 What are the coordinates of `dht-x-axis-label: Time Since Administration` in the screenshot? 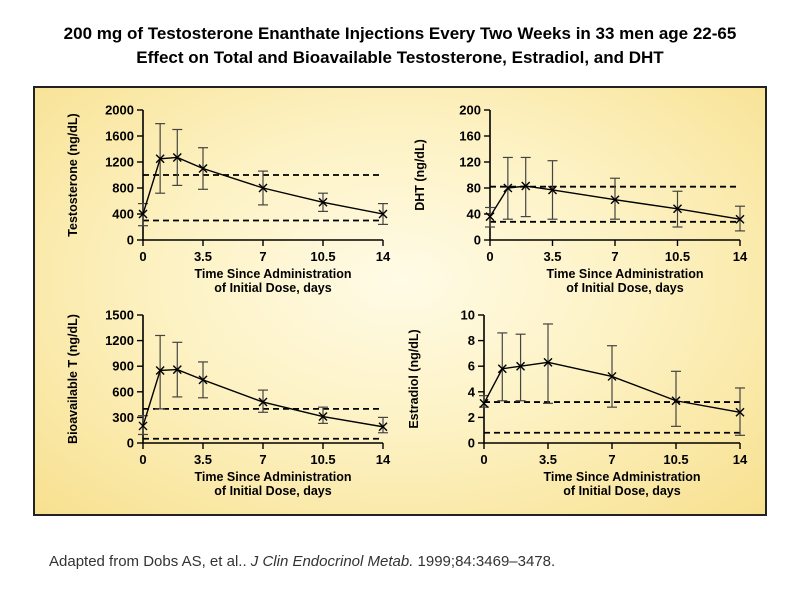 It's located at (625, 274).